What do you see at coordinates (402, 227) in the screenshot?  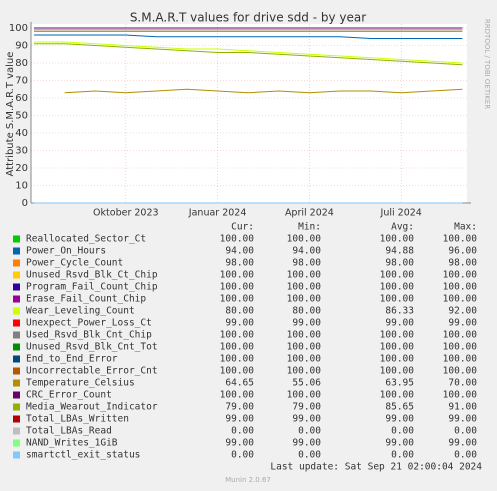 I see `stats-header: Avg:` at bounding box center [402, 227].